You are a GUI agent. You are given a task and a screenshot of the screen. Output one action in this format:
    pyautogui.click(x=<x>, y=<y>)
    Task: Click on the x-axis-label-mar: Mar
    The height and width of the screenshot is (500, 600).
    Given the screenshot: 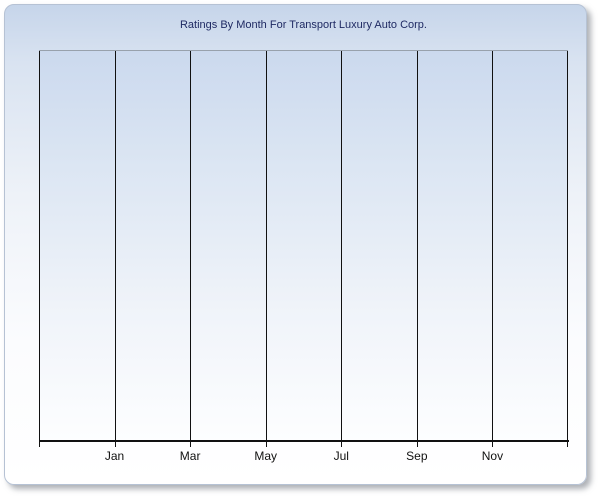 What is the action you would take?
    pyautogui.click(x=190, y=456)
    